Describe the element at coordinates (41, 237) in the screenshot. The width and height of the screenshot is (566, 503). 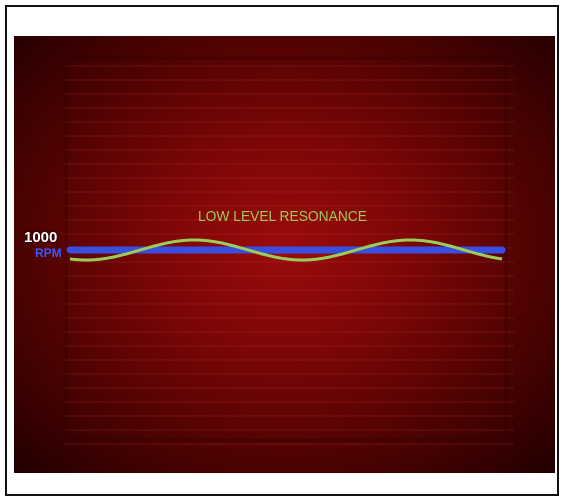
I see `rpm-value-label: 1000` at that location.